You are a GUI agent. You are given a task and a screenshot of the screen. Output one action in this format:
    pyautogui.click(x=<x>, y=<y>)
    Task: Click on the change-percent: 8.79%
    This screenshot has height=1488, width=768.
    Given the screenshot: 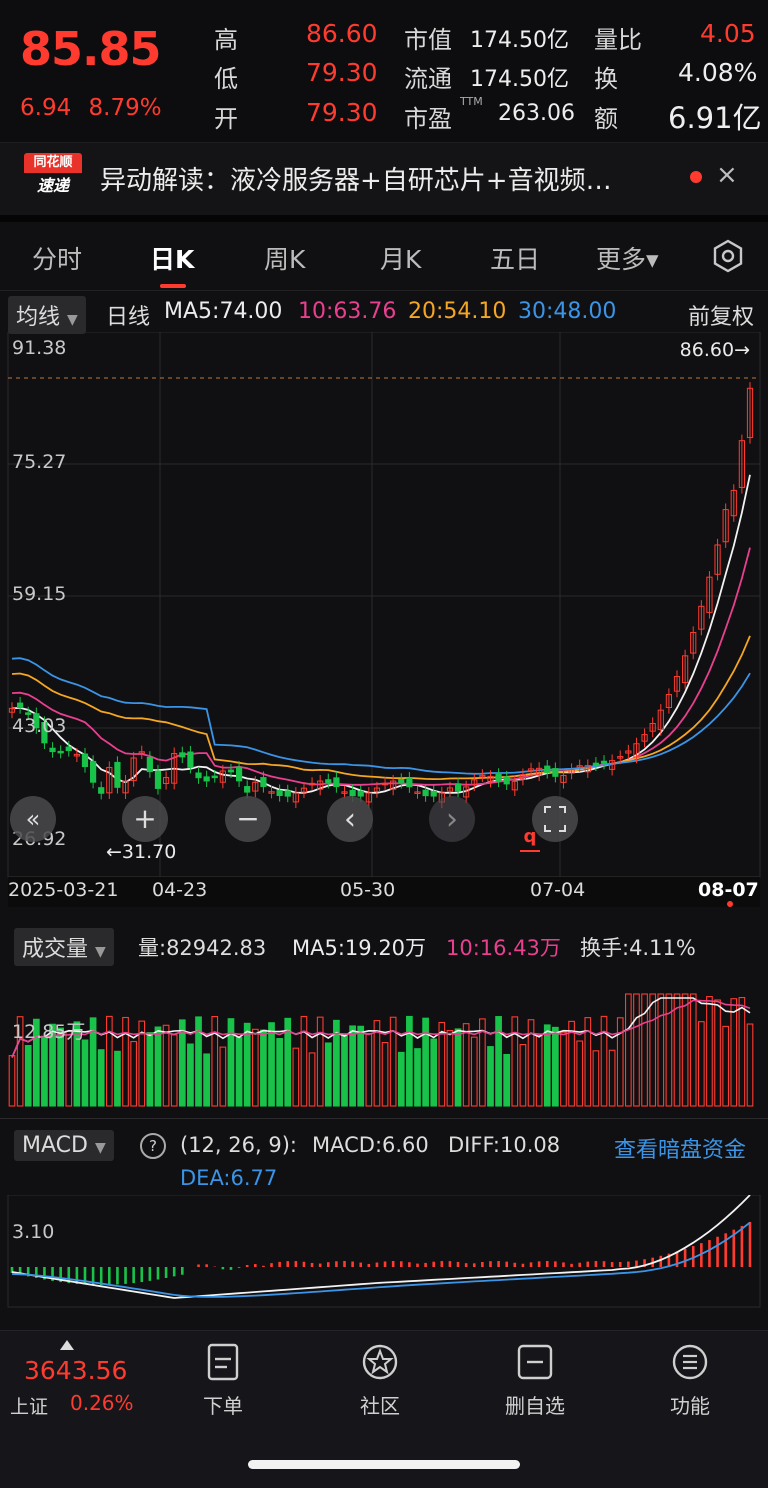 What is the action you would take?
    pyautogui.click(x=125, y=108)
    